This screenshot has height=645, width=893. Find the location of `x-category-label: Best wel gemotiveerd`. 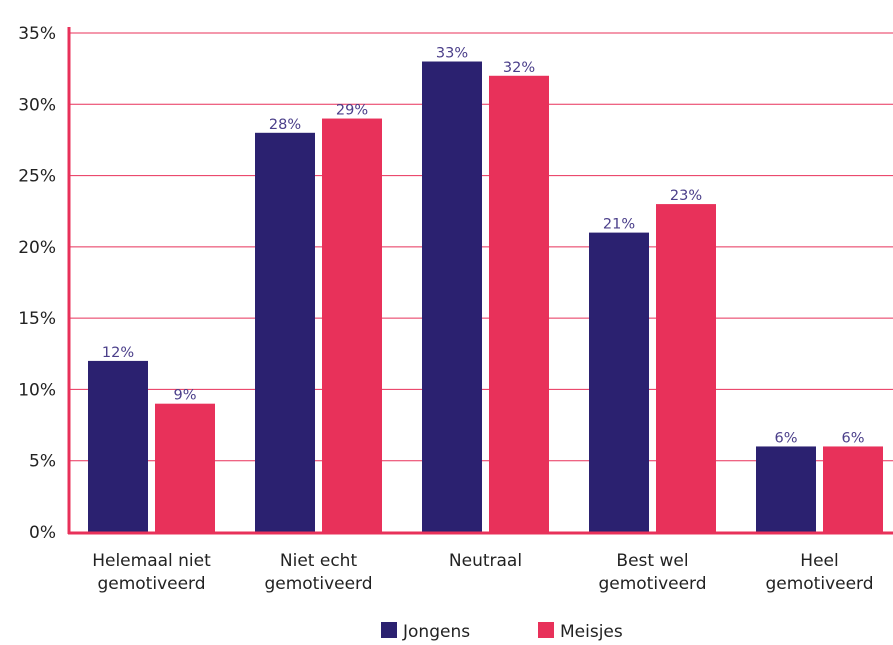

x-category-label: Best wel gemotiveerd is located at coordinates (652, 572).